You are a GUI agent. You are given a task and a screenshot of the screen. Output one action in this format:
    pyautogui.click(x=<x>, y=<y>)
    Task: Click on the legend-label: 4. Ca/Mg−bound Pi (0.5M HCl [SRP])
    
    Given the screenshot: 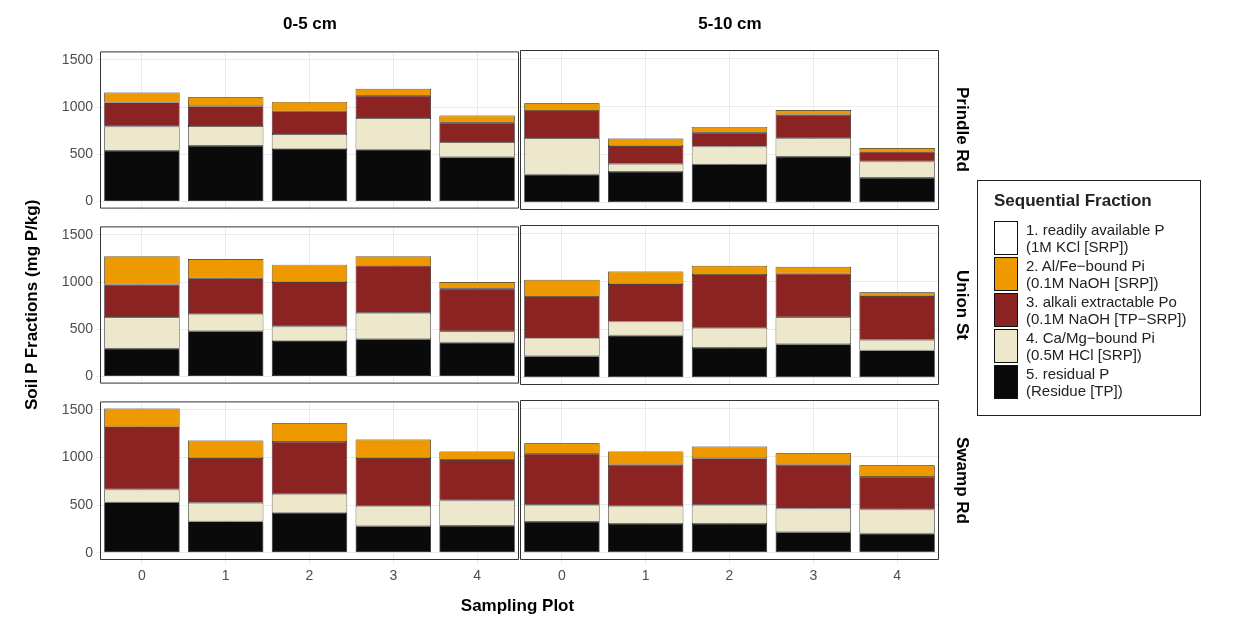 What is the action you would take?
    pyautogui.click(x=1090, y=346)
    